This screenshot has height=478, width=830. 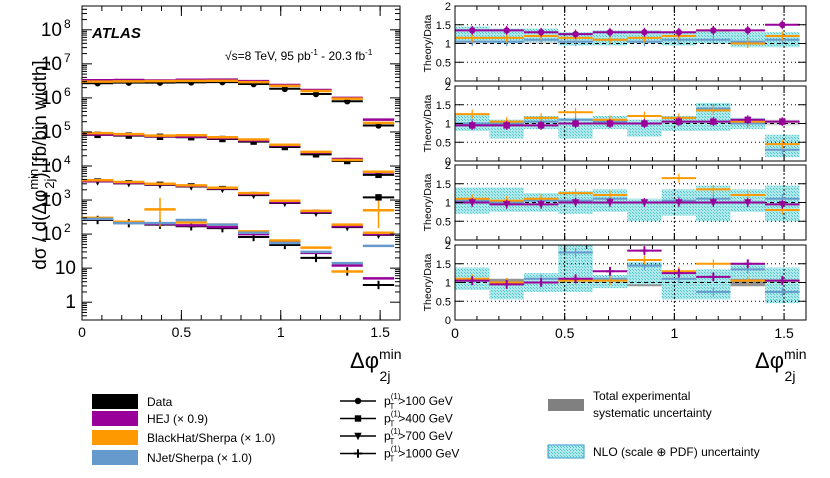 What do you see at coordinates (67, 160) in the screenshot?
I see `main-y-tick-exponent: 4` at bounding box center [67, 160].